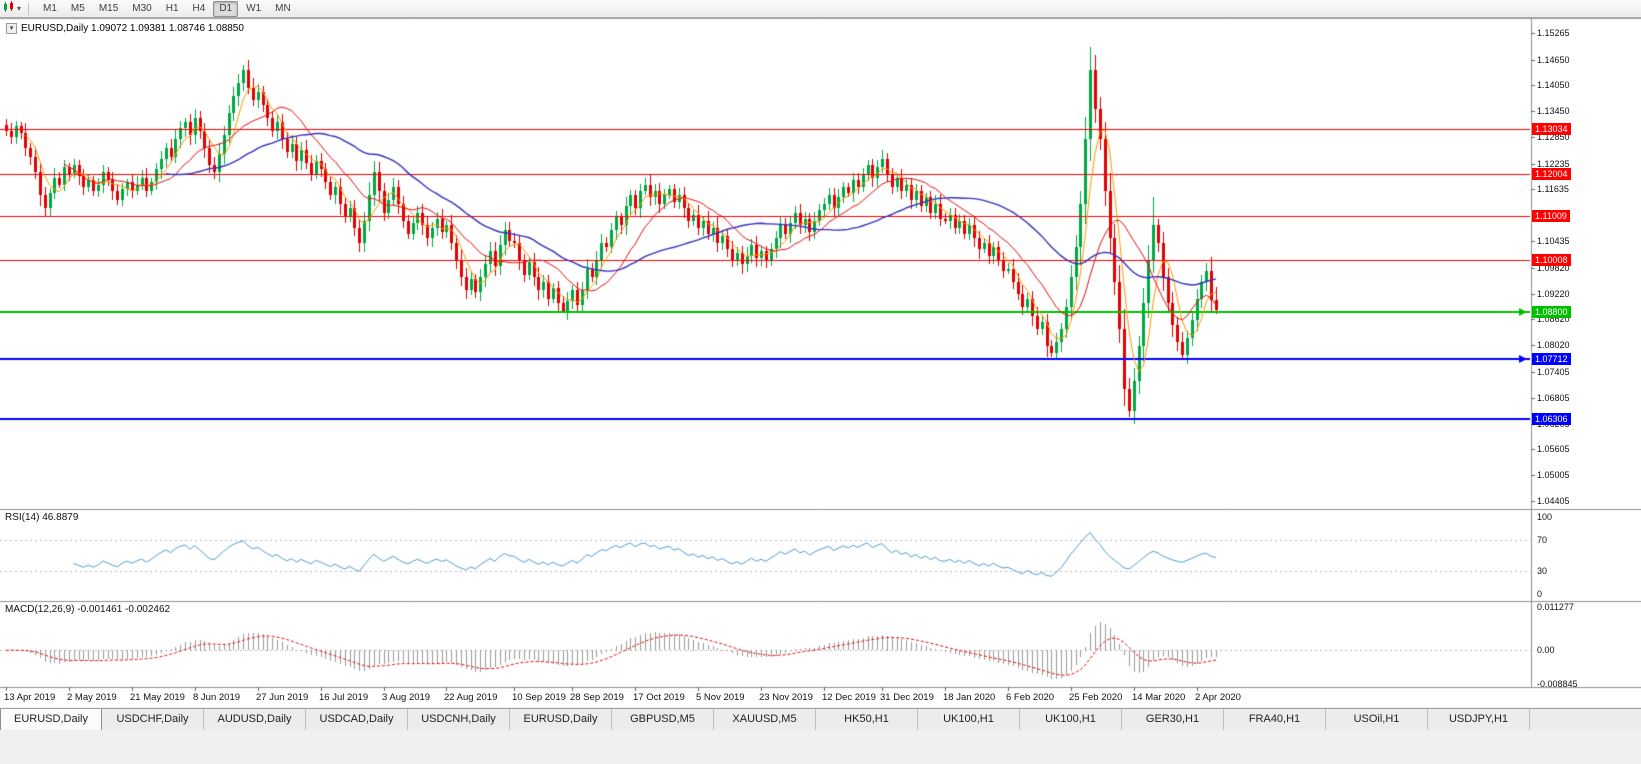  What do you see at coordinates (1553, 241) in the screenshot?
I see `price-axis-label: 1.10435` at bounding box center [1553, 241].